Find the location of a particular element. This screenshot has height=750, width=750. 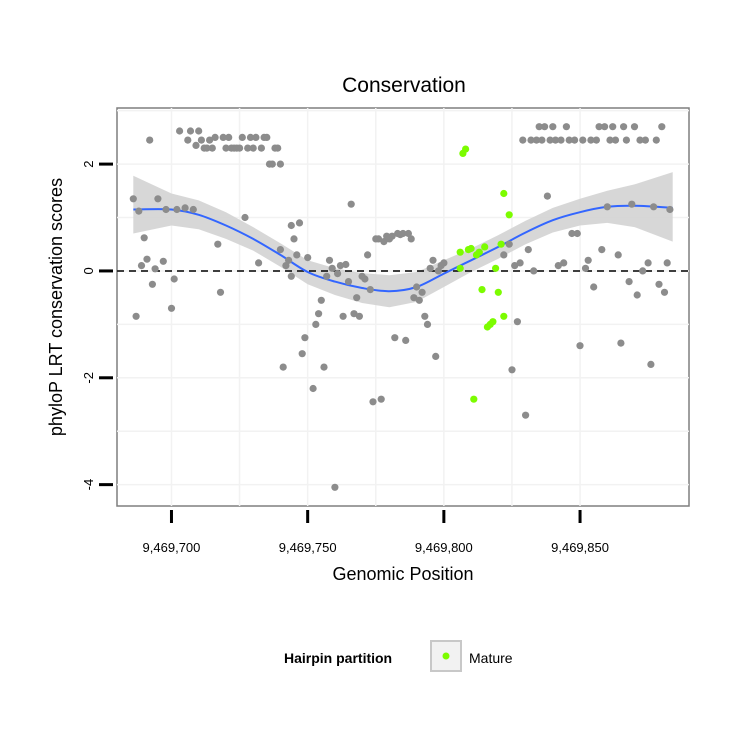

x-axis: 9,469,700 9,469,750 9,469,800 9,469,850 is located at coordinates (376, 532).